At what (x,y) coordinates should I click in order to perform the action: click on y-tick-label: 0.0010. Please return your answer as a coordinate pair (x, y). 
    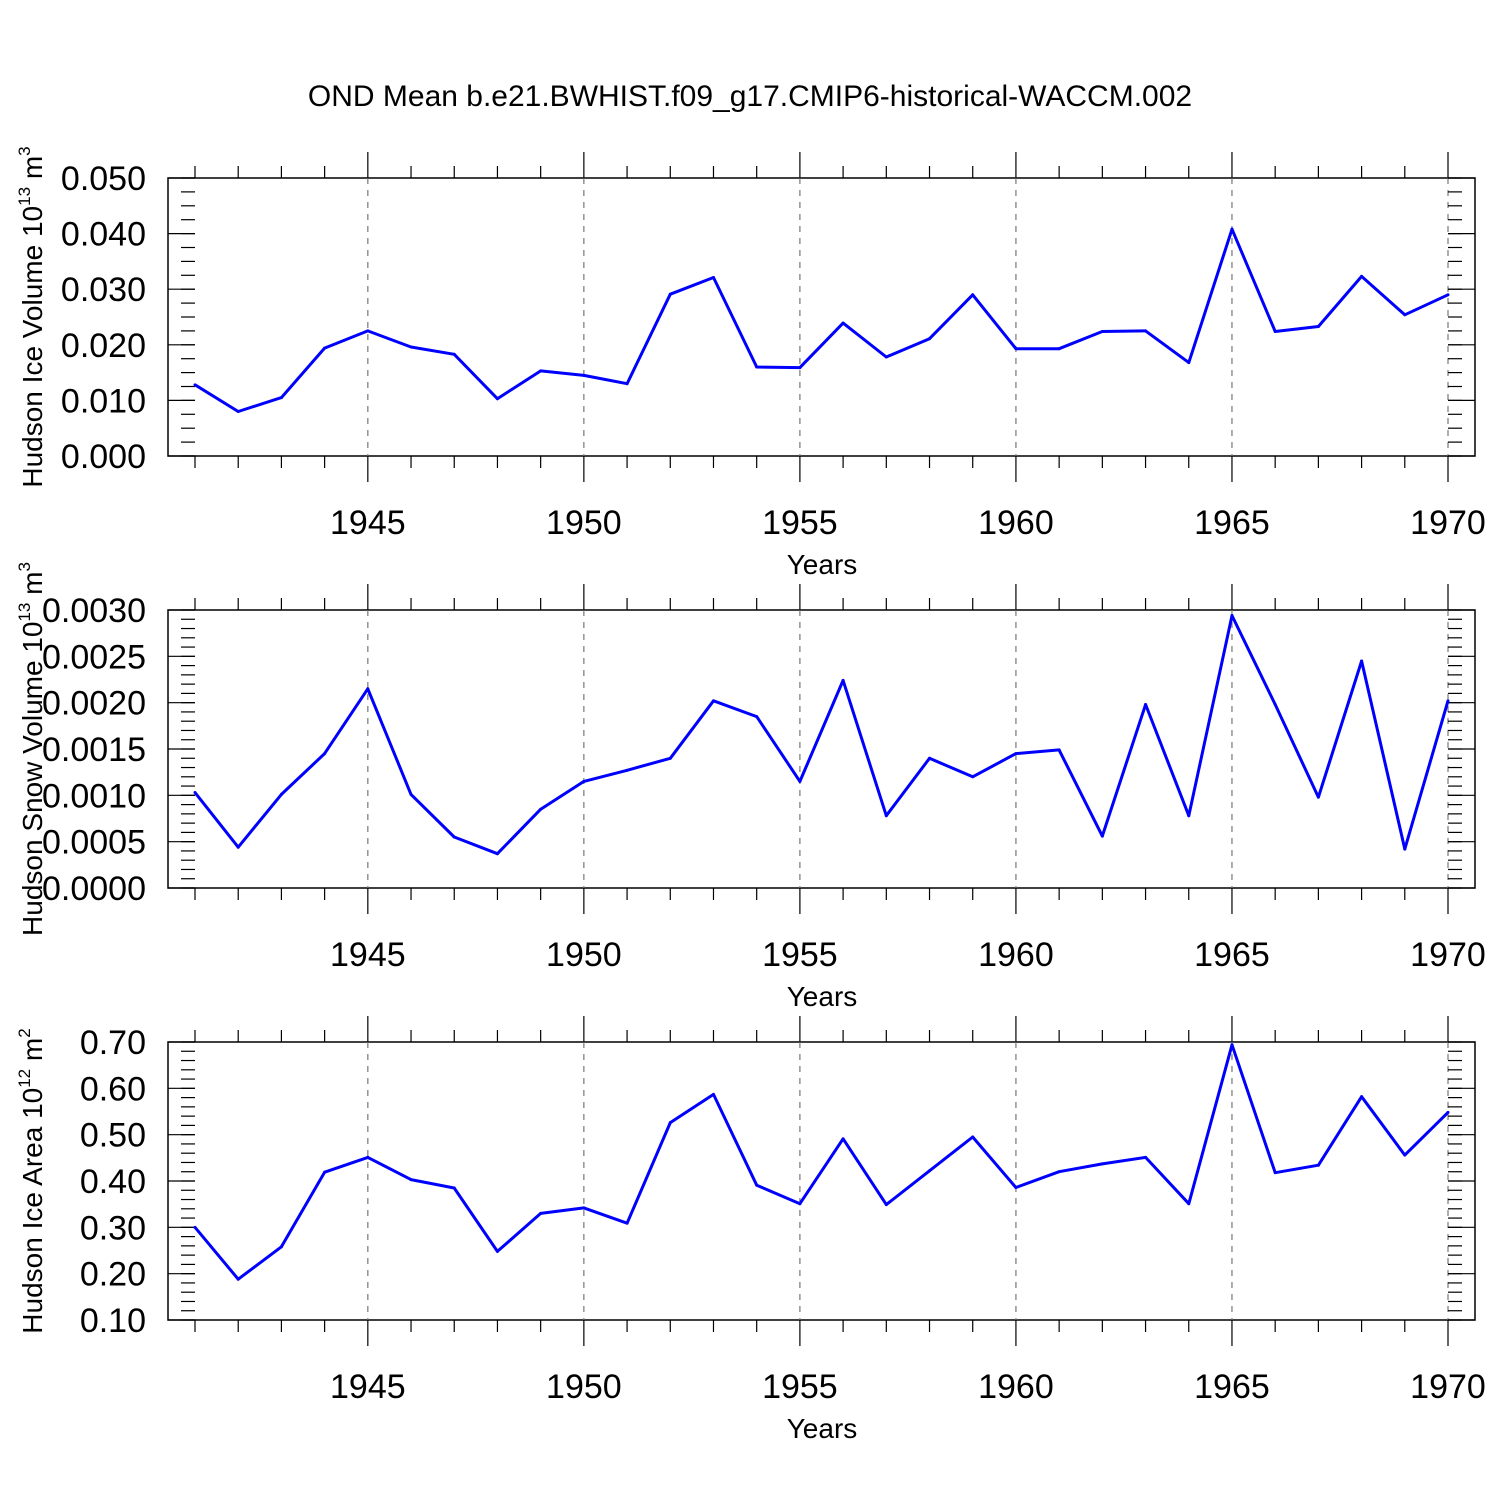
    Looking at the image, I should click on (94, 796).